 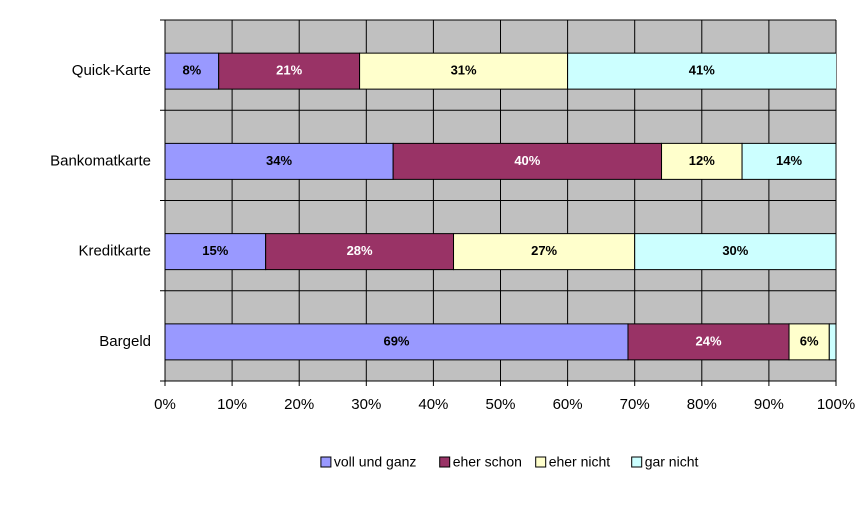 What do you see at coordinates (672, 462) in the screenshot?
I see `legend-label: gar nicht` at bounding box center [672, 462].